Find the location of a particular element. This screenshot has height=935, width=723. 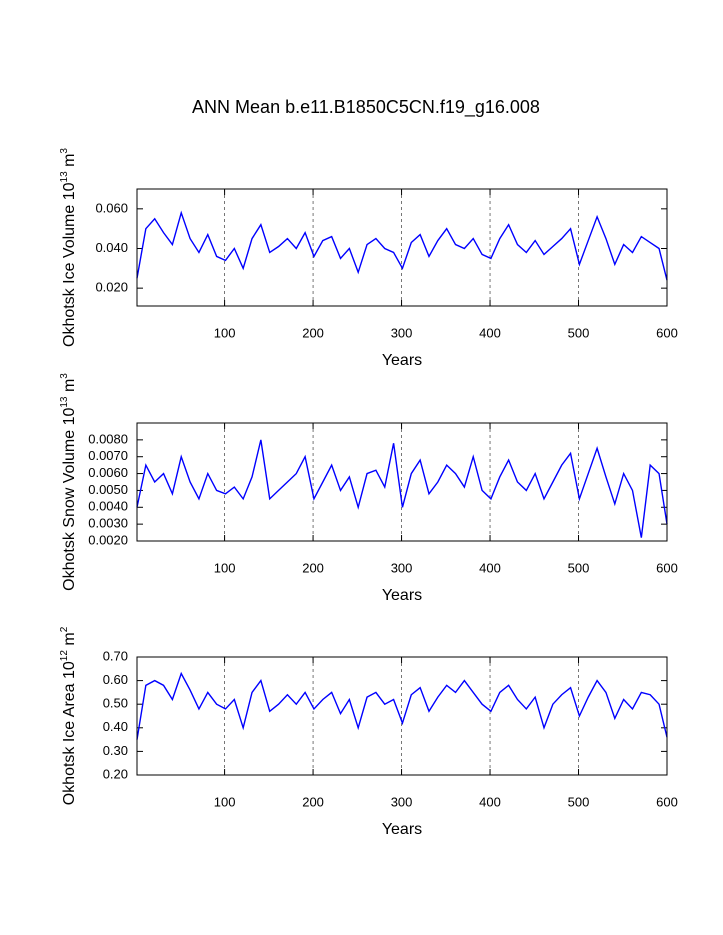

y-tick-label: 0.0020 is located at coordinates (108, 539).